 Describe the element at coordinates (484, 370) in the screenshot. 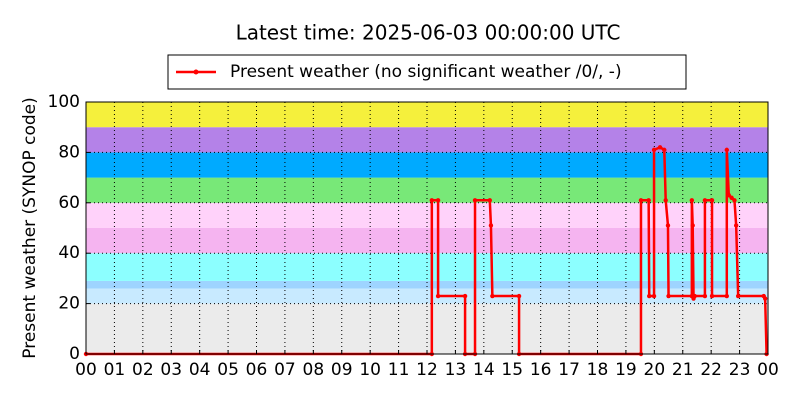

I see `x-tick-label: 14` at that location.